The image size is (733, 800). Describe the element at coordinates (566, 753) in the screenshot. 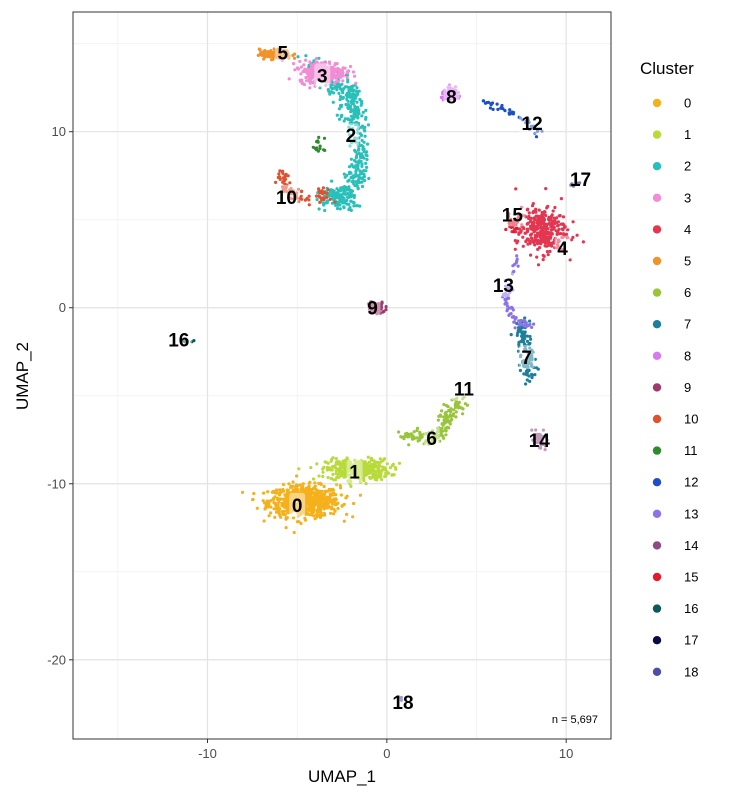

I see `x-tick-label: 10` at that location.